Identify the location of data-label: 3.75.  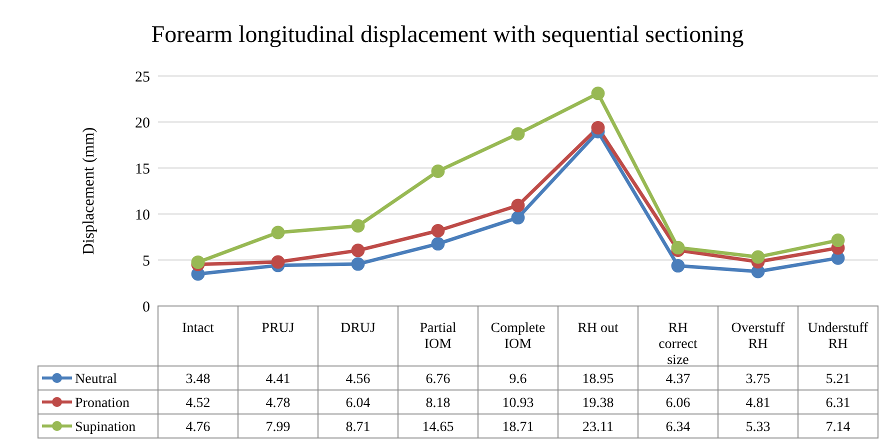
(758, 379).